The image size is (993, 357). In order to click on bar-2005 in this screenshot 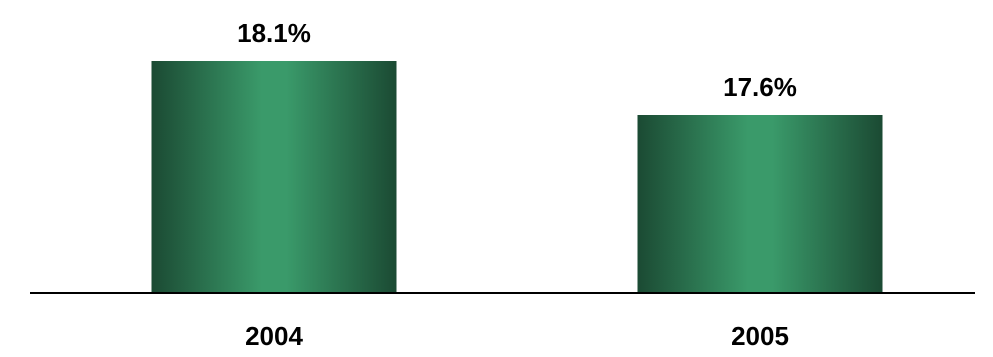, I will do `click(760, 204)`.